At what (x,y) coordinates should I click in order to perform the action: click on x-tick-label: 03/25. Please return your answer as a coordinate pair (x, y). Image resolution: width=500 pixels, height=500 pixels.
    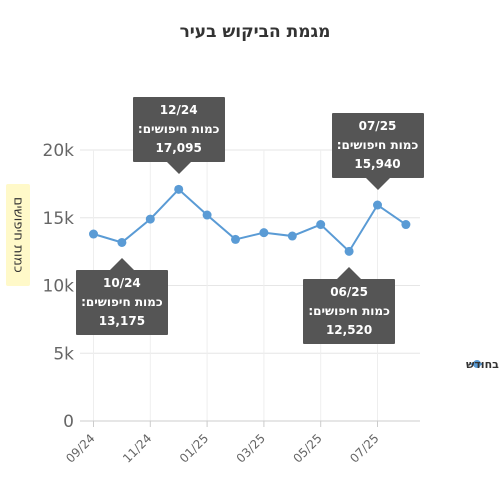
    Looking at the image, I should click on (251, 448).